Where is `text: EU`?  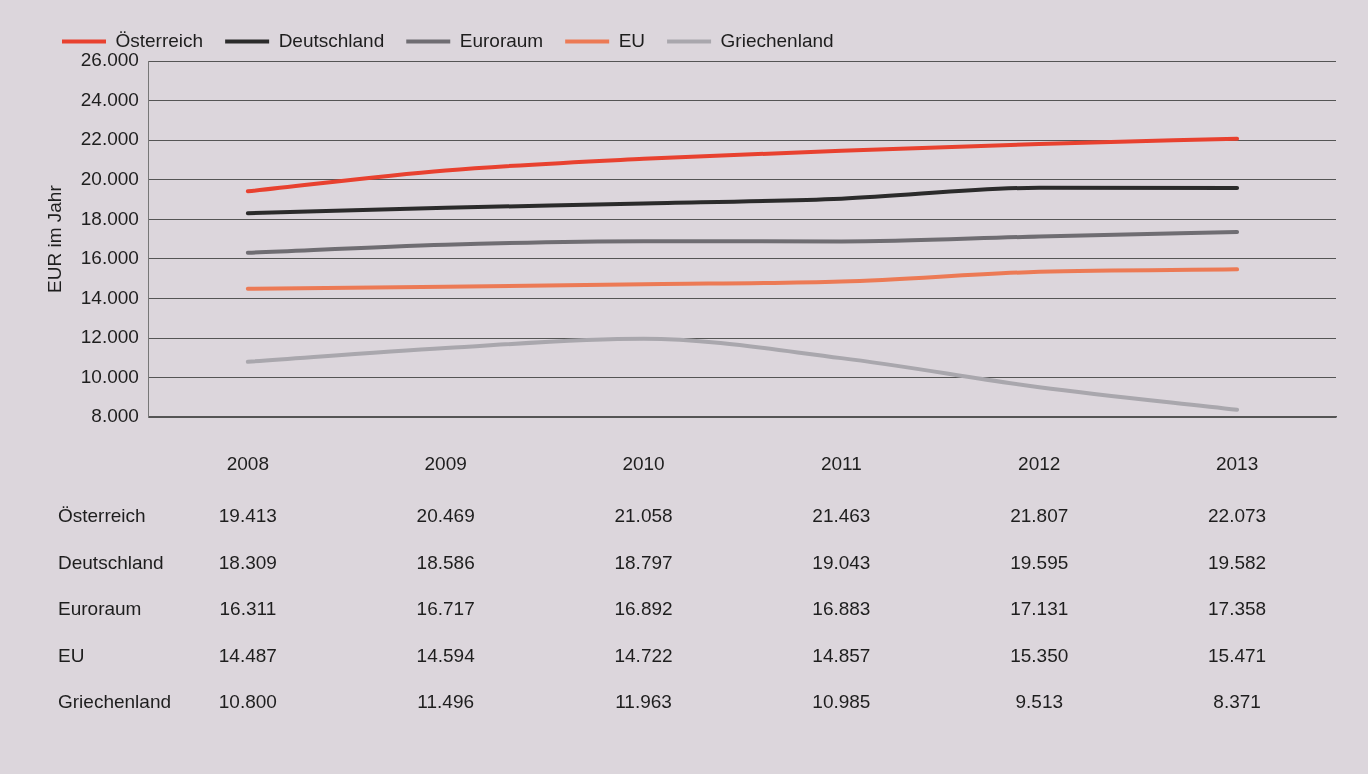
text: EU is located at coordinates (71, 655).